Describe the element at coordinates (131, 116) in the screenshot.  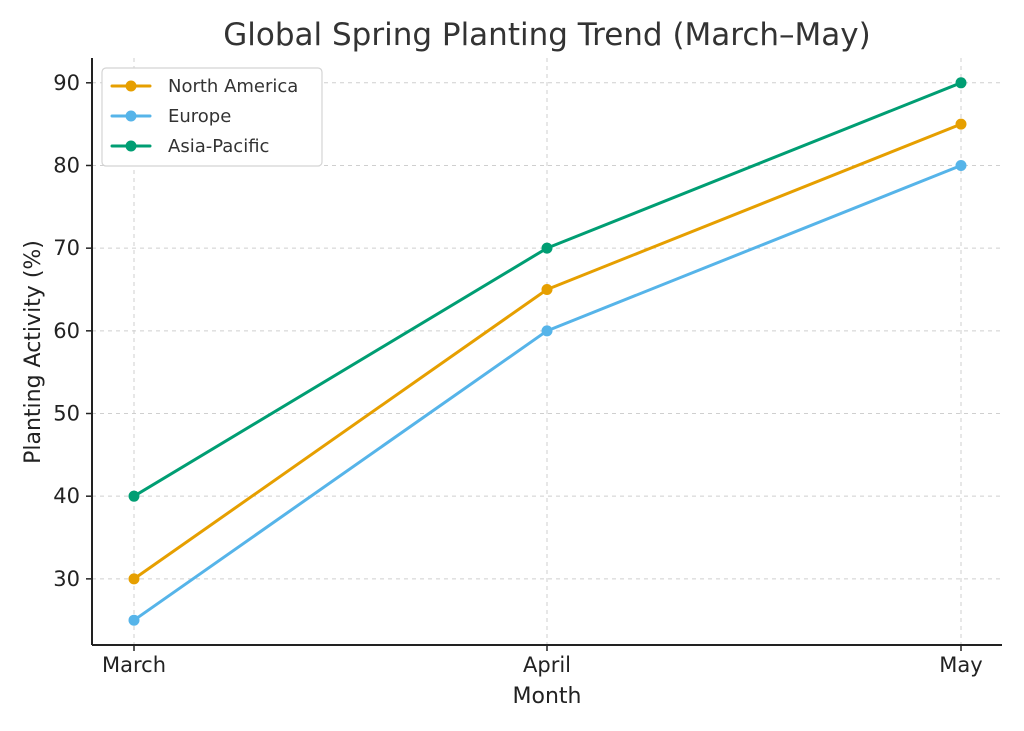
I see `europe-legend-marker` at that location.